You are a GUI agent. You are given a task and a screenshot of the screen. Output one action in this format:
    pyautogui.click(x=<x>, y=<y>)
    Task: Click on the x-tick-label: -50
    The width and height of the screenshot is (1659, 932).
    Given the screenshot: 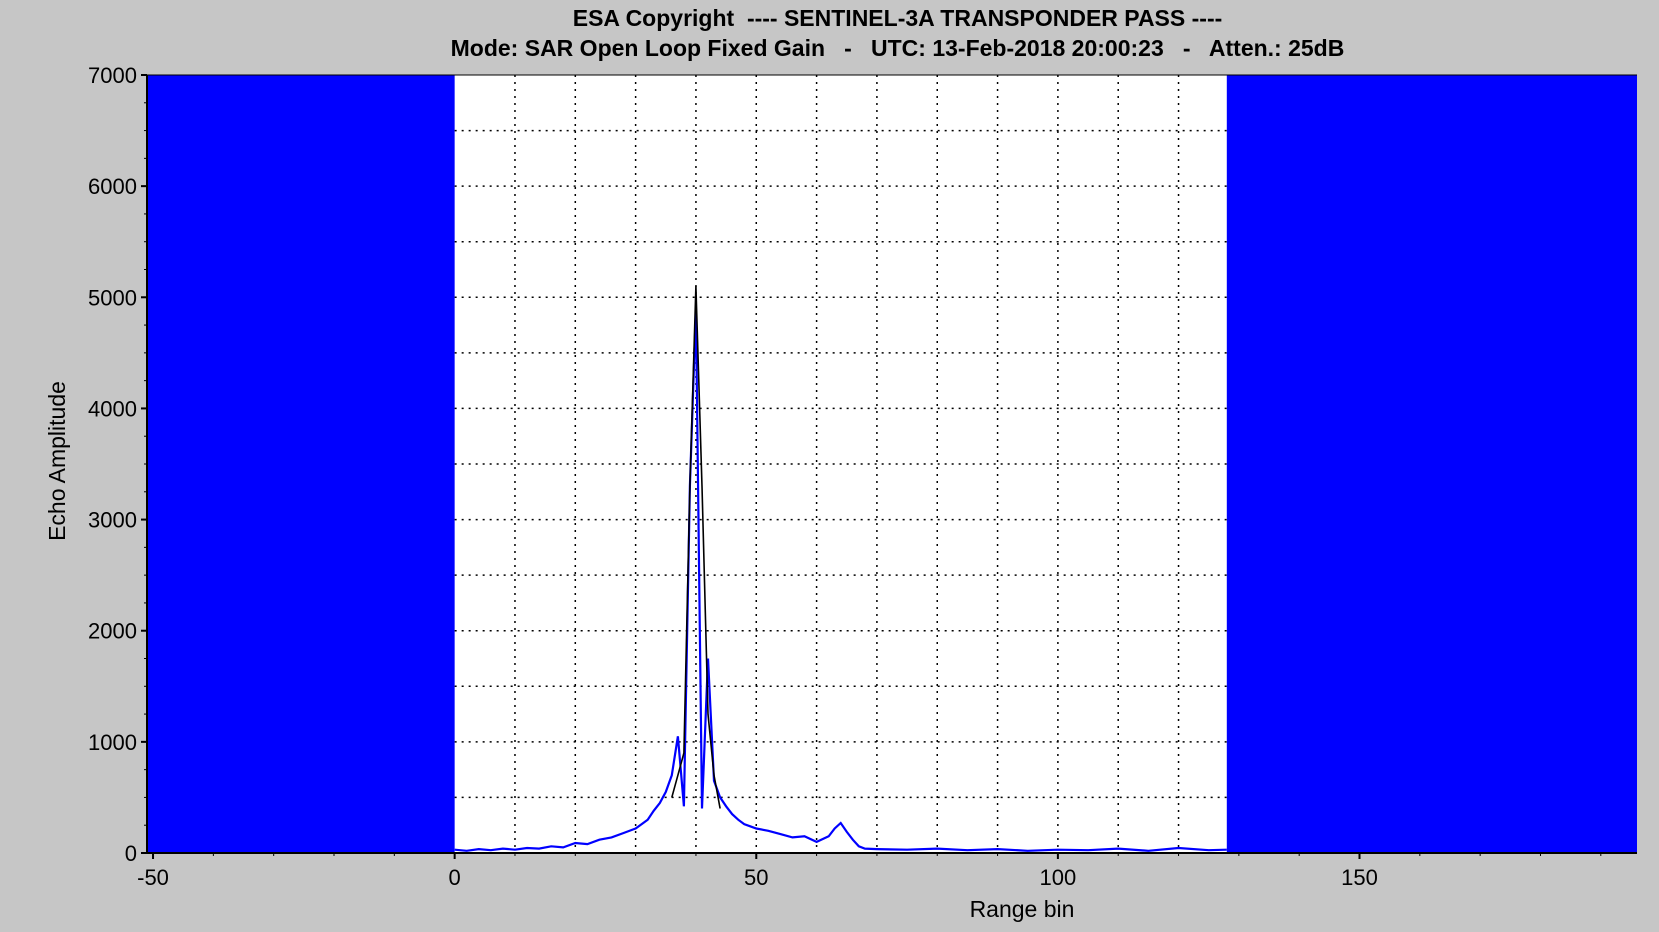 What is the action you would take?
    pyautogui.click(x=153, y=877)
    